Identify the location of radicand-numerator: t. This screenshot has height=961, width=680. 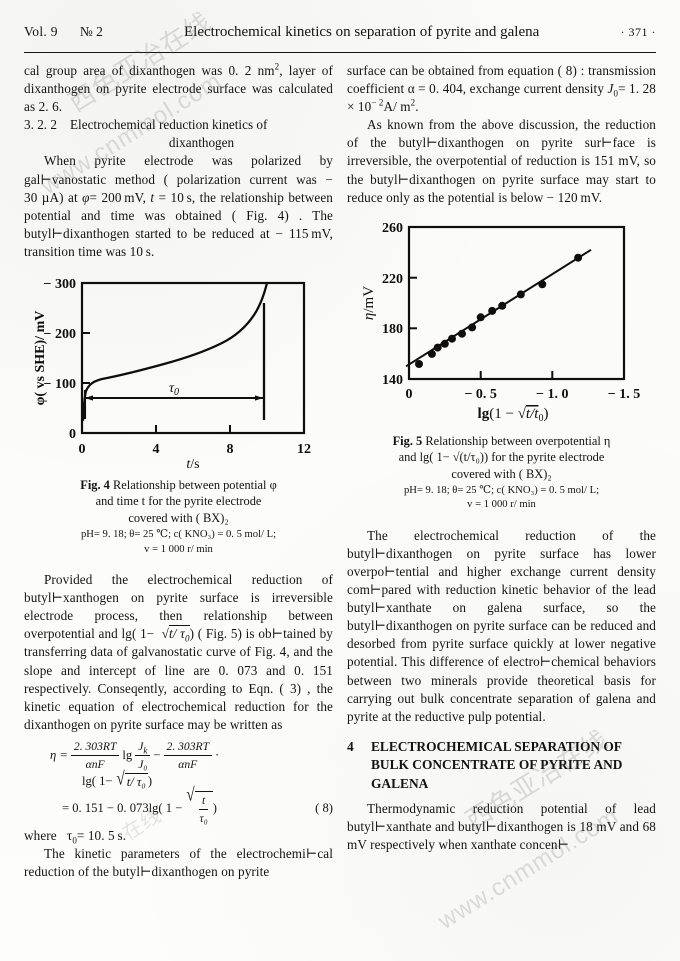
(204, 801).